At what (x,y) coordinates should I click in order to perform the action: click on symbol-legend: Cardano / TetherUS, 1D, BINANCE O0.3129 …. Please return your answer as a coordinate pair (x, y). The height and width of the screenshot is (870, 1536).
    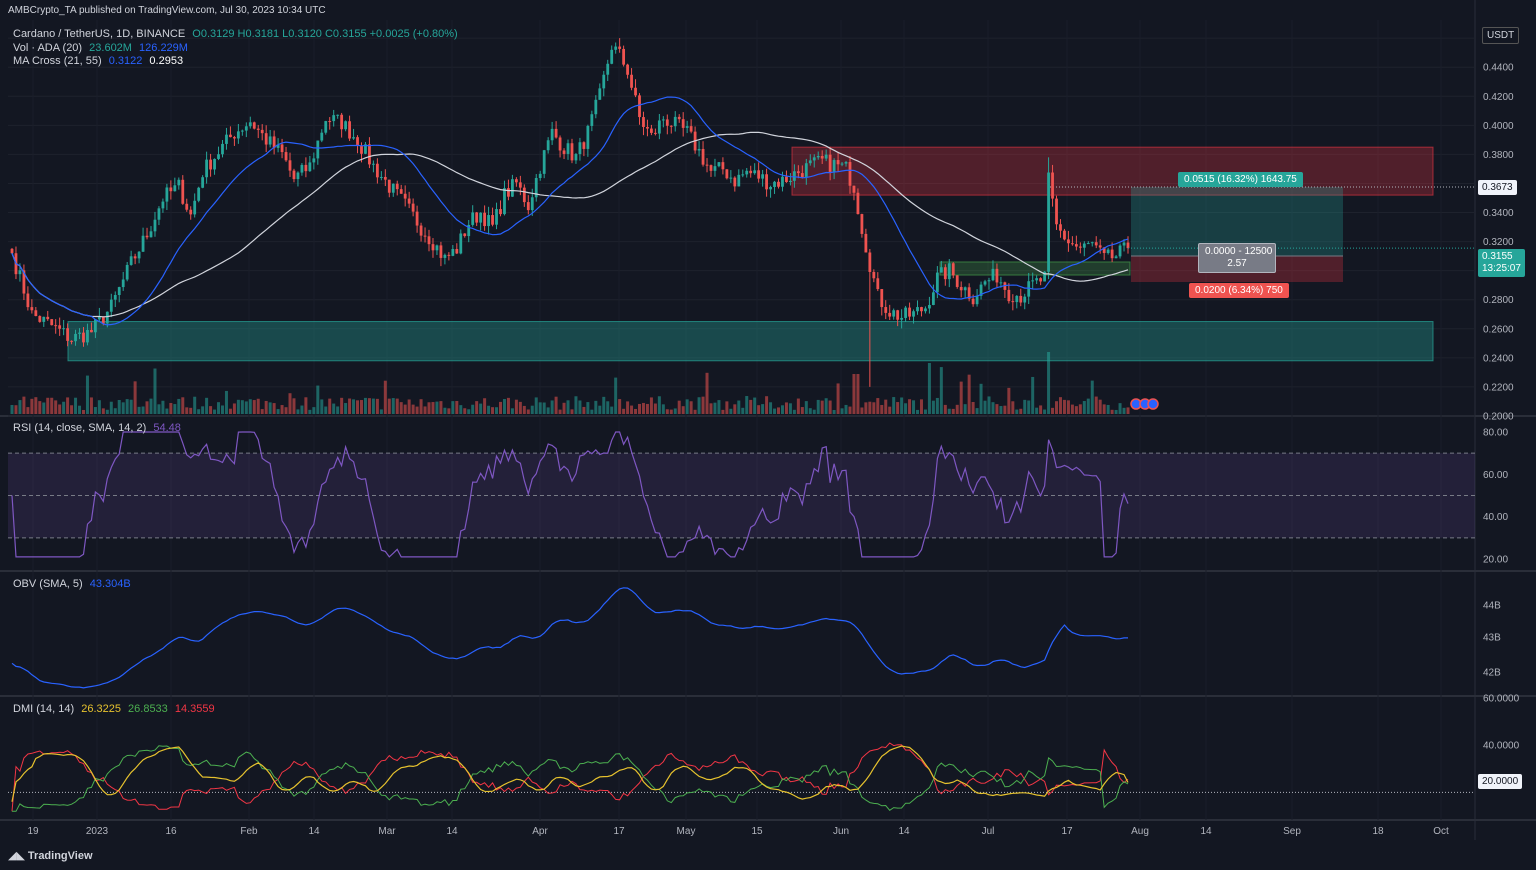
    Looking at the image, I should click on (237, 34).